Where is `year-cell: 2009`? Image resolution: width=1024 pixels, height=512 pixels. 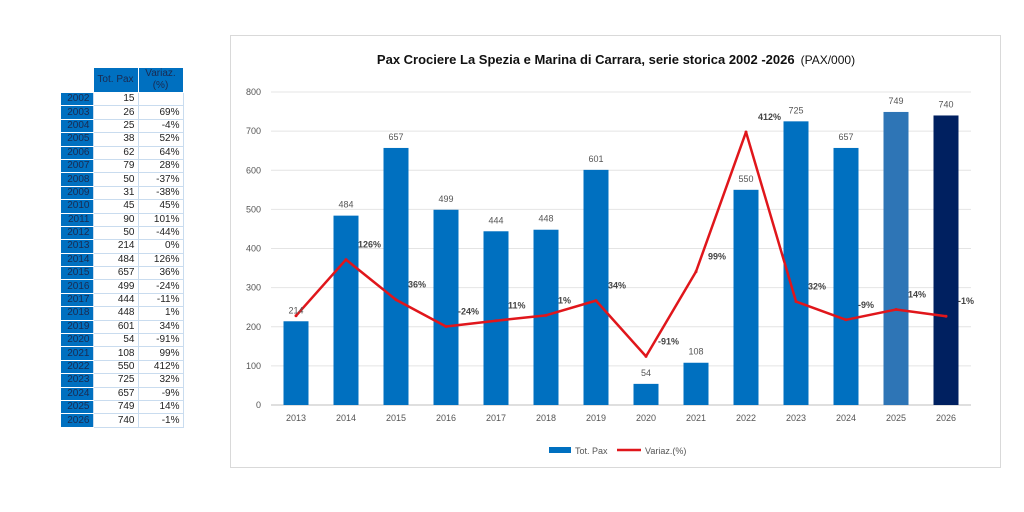
year-cell: 2009 is located at coordinates (76, 193).